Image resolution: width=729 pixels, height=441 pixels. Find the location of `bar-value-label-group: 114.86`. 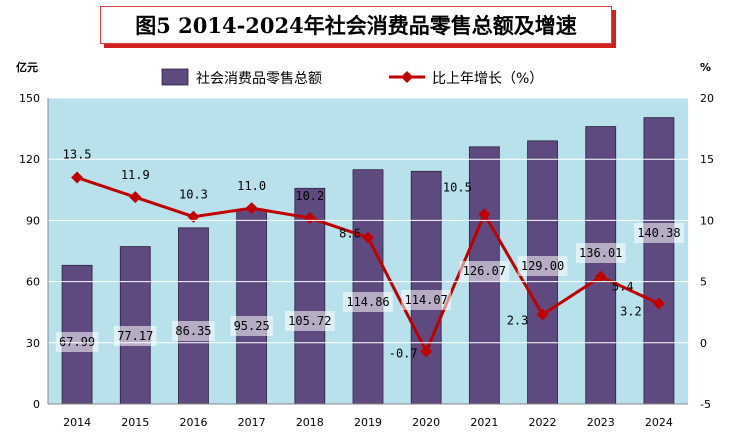

bar-value-label-group: 114.86 is located at coordinates (368, 302).